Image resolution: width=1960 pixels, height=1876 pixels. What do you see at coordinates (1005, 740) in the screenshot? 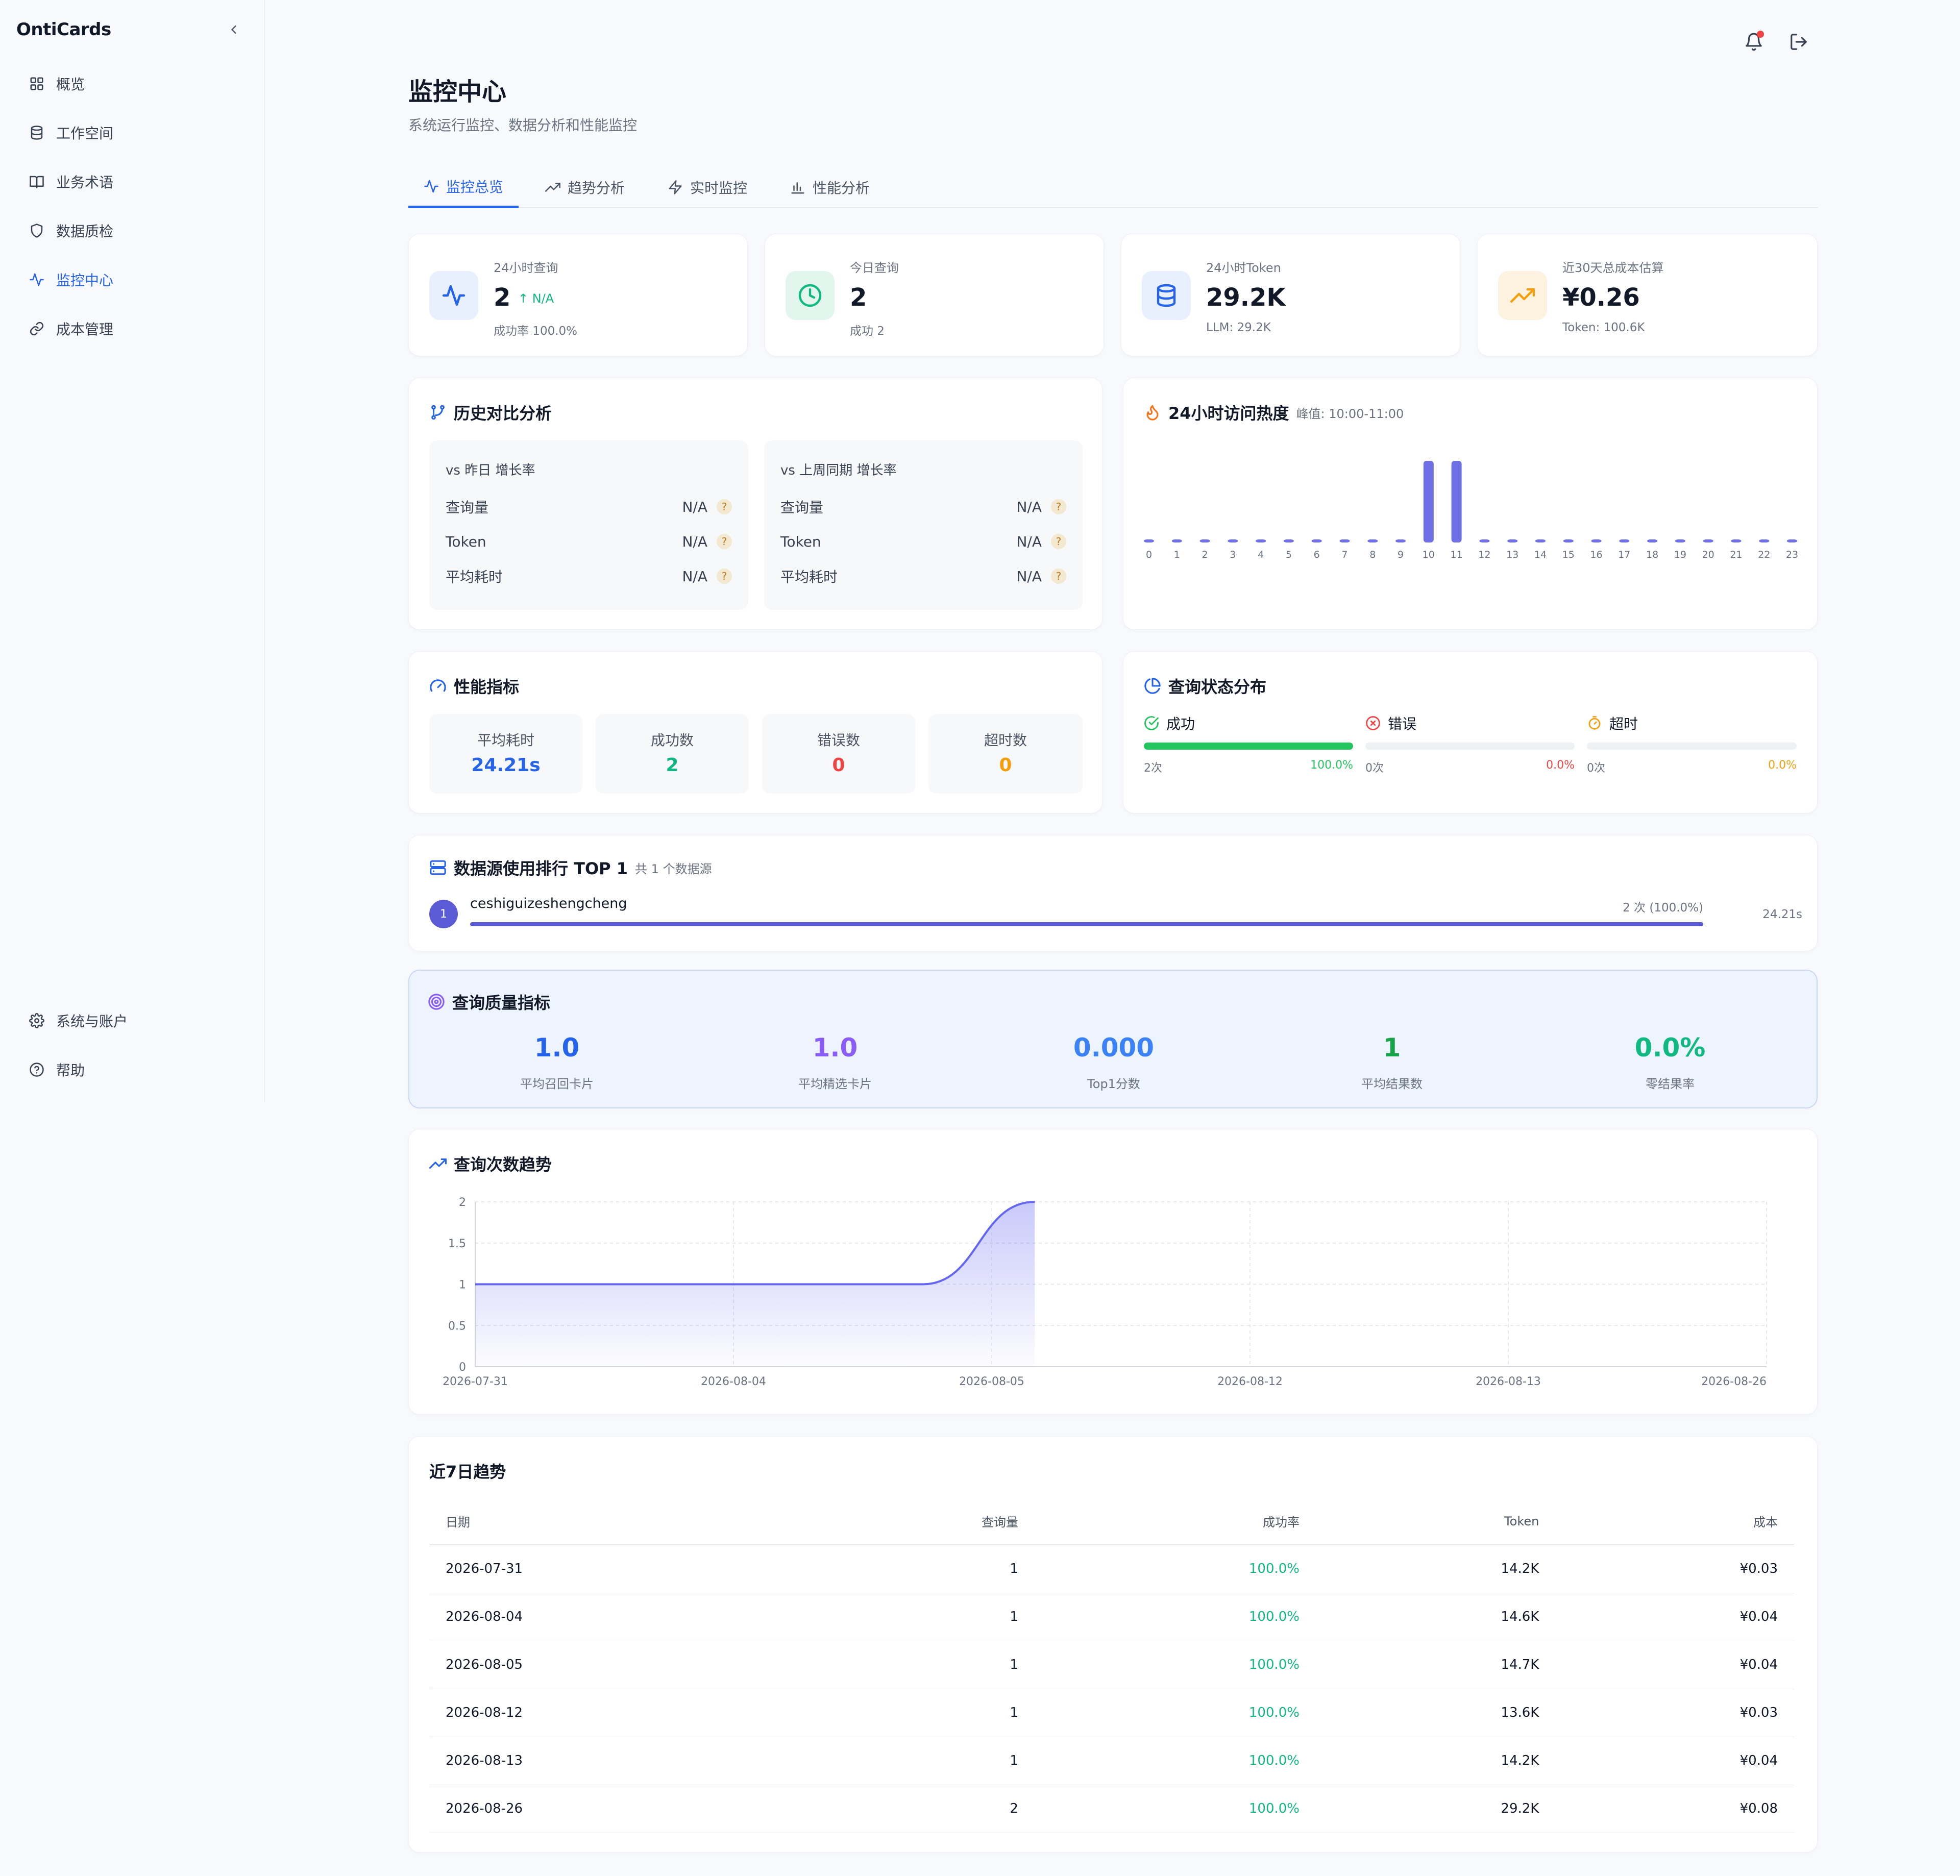
I see `metric-label: 超时数` at bounding box center [1005, 740].